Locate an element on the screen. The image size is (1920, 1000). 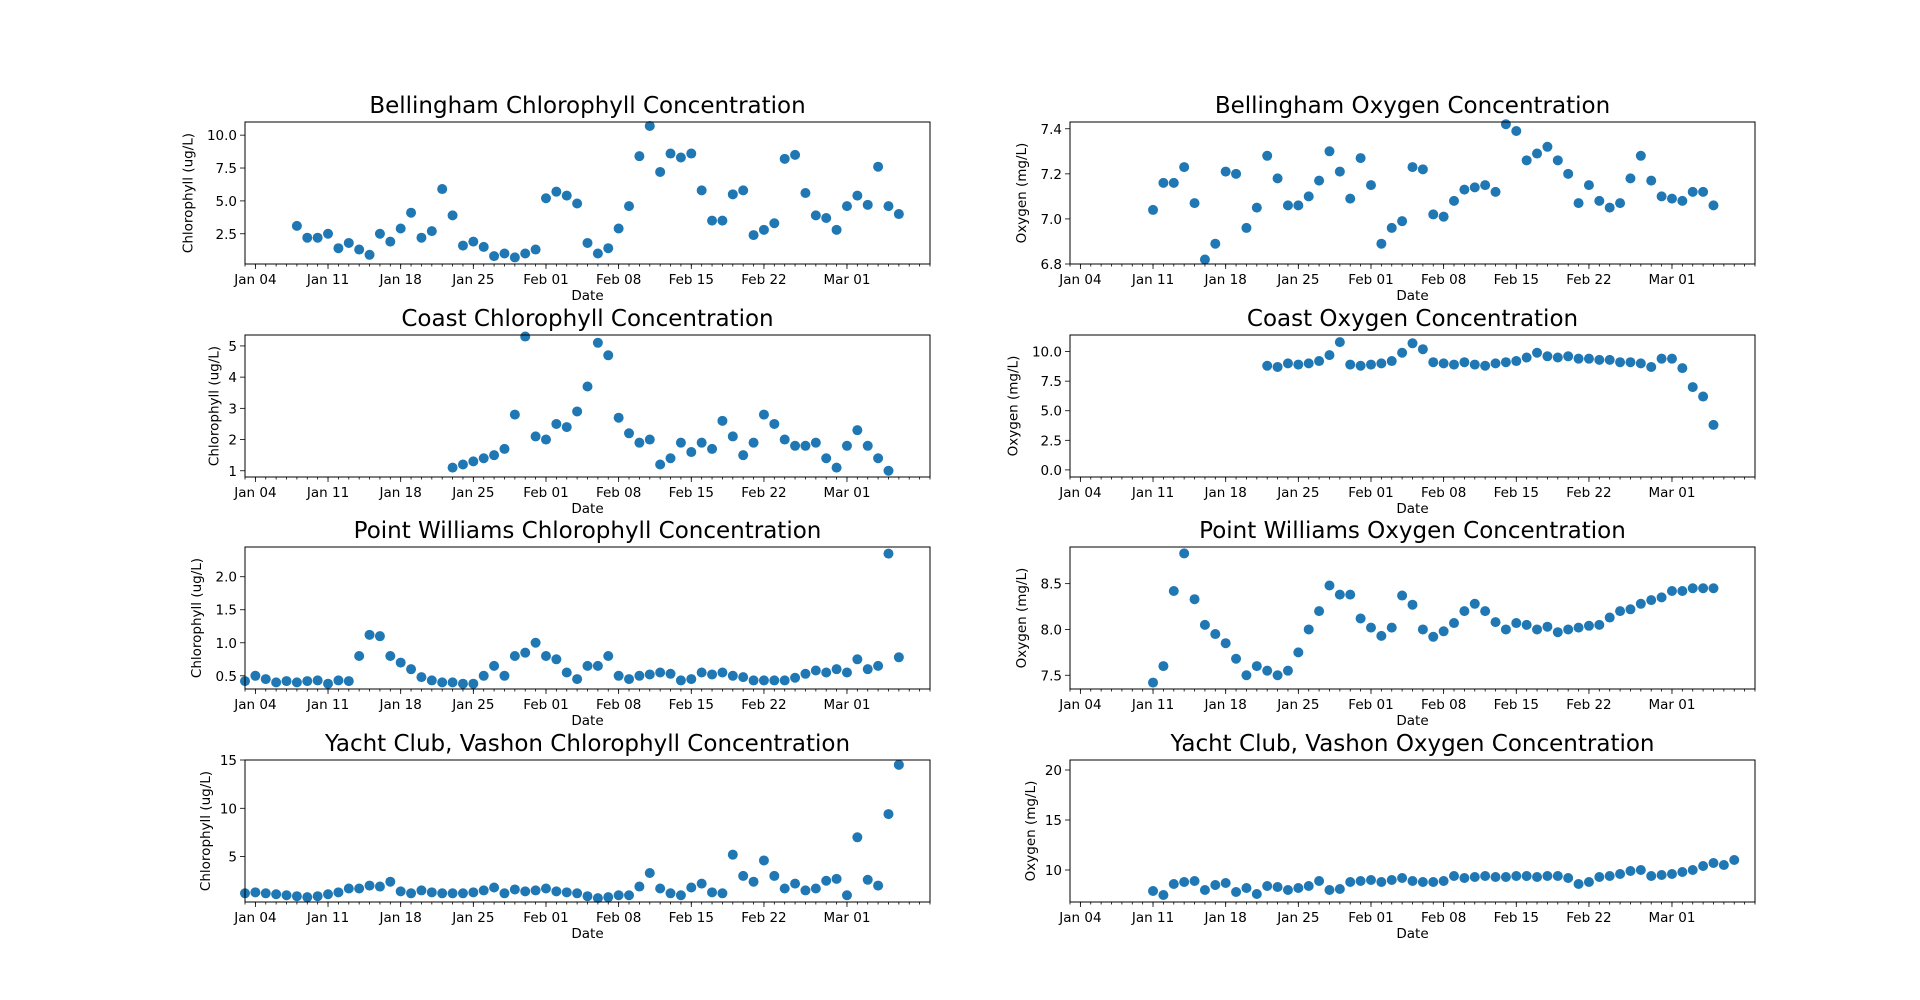
y-tick-label: 0.0 is located at coordinates (1051, 471).